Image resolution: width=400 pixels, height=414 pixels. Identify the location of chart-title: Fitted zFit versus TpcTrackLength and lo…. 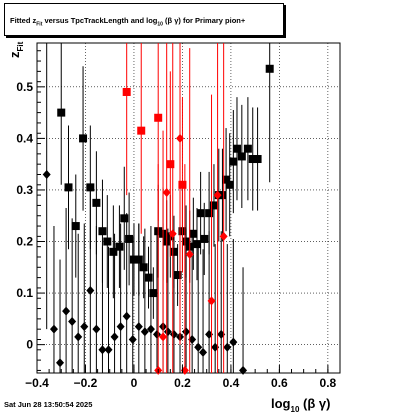
(128, 22).